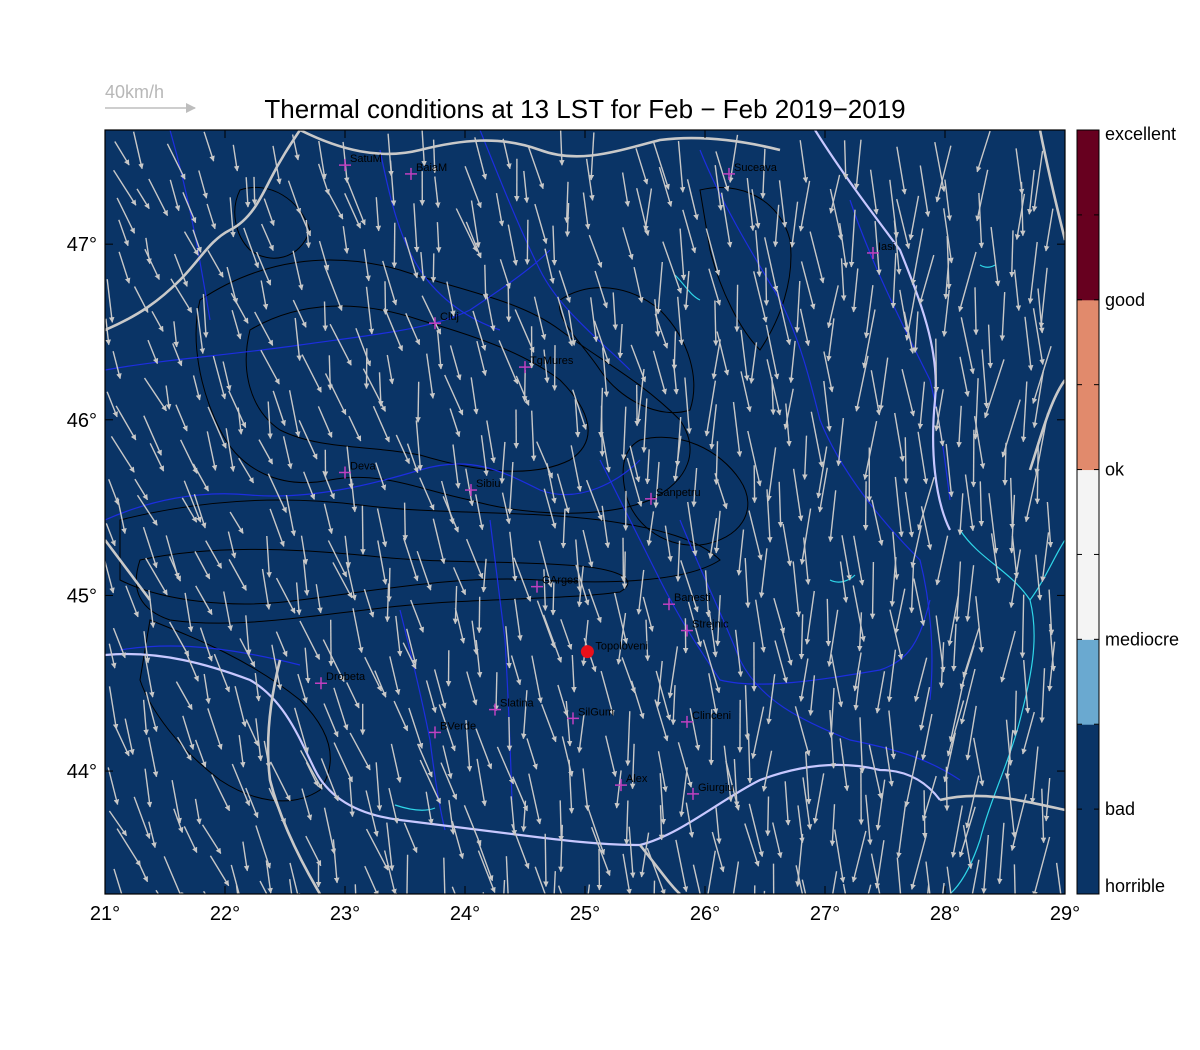 This screenshot has height=1050, width=1200. Describe the element at coordinates (711, 716) in the screenshot. I see `station-label: Clinceni` at that location.